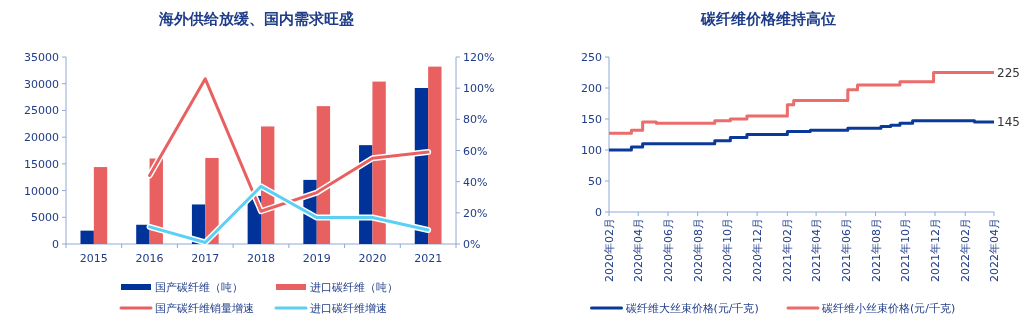 This screenshot has height=326, width=1024. I want to click on annotation: 145, so click(1008, 122).